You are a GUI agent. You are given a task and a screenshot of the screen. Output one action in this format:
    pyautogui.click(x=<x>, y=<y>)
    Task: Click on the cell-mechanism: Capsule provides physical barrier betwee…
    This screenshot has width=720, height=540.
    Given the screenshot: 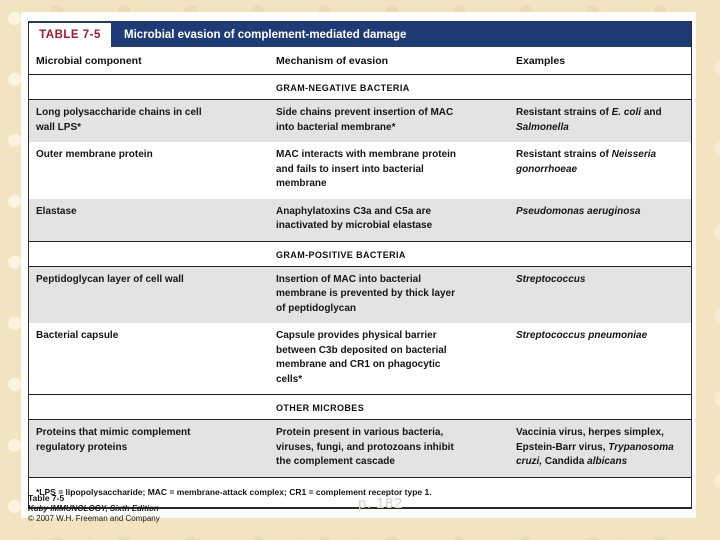 What is the action you would take?
    pyautogui.click(x=361, y=357)
    